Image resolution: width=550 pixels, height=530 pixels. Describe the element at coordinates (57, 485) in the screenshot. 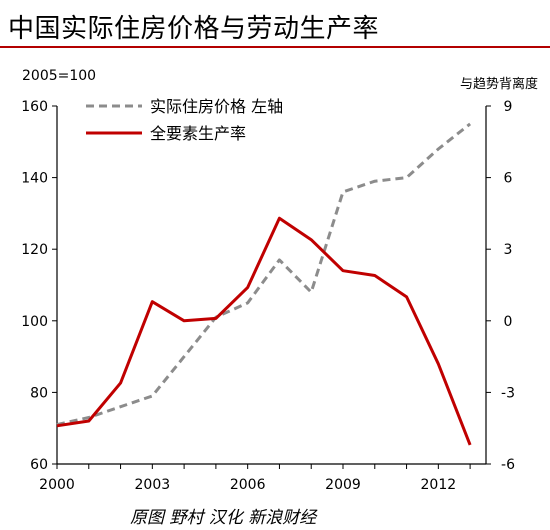

I see `x-tick-label: 2000` at that location.